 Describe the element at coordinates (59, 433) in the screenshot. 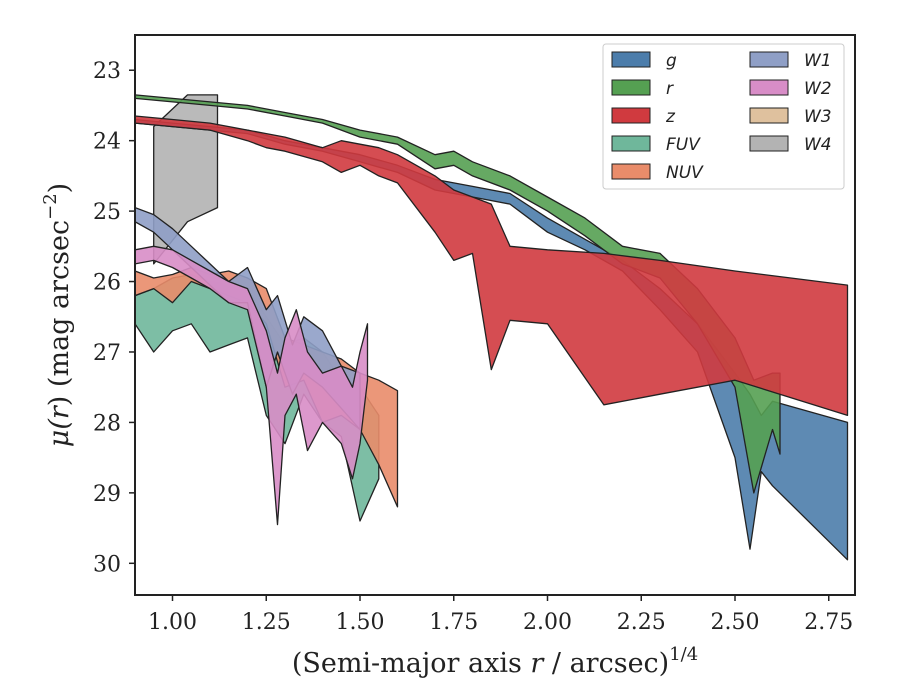

I see `y-axis-title-main: μ(` at that location.